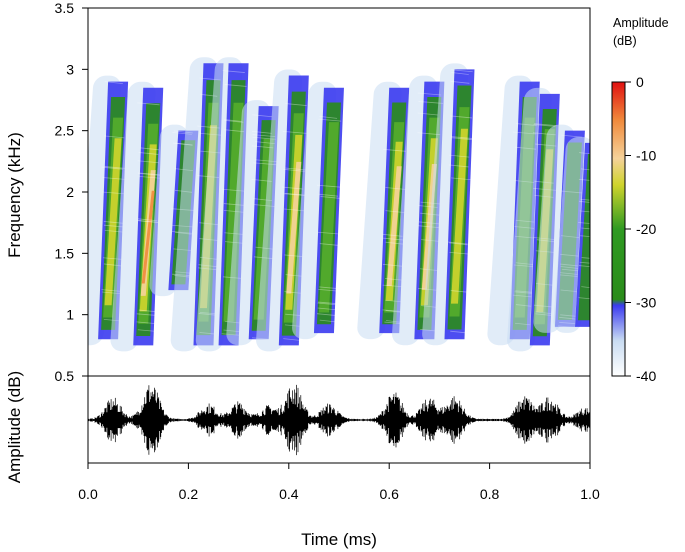 This screenshot has height=552, width=685. I want to click on x-tick-label: 1.0, so click(590, 494).